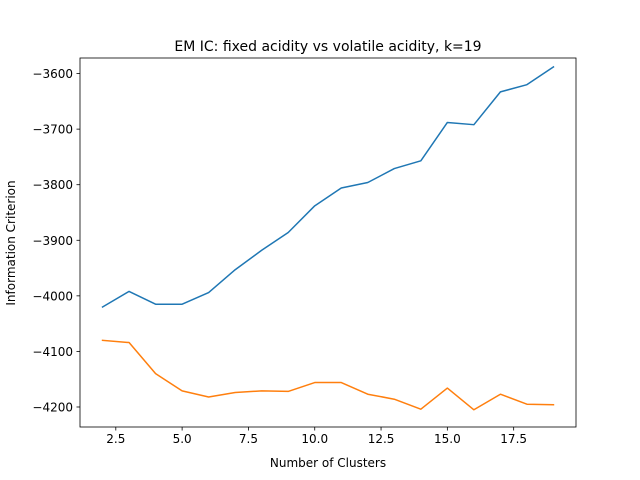  Describe the element at coordinates (52, 407) in the screenshot. I see `y-tick-label: −4200` at that location.